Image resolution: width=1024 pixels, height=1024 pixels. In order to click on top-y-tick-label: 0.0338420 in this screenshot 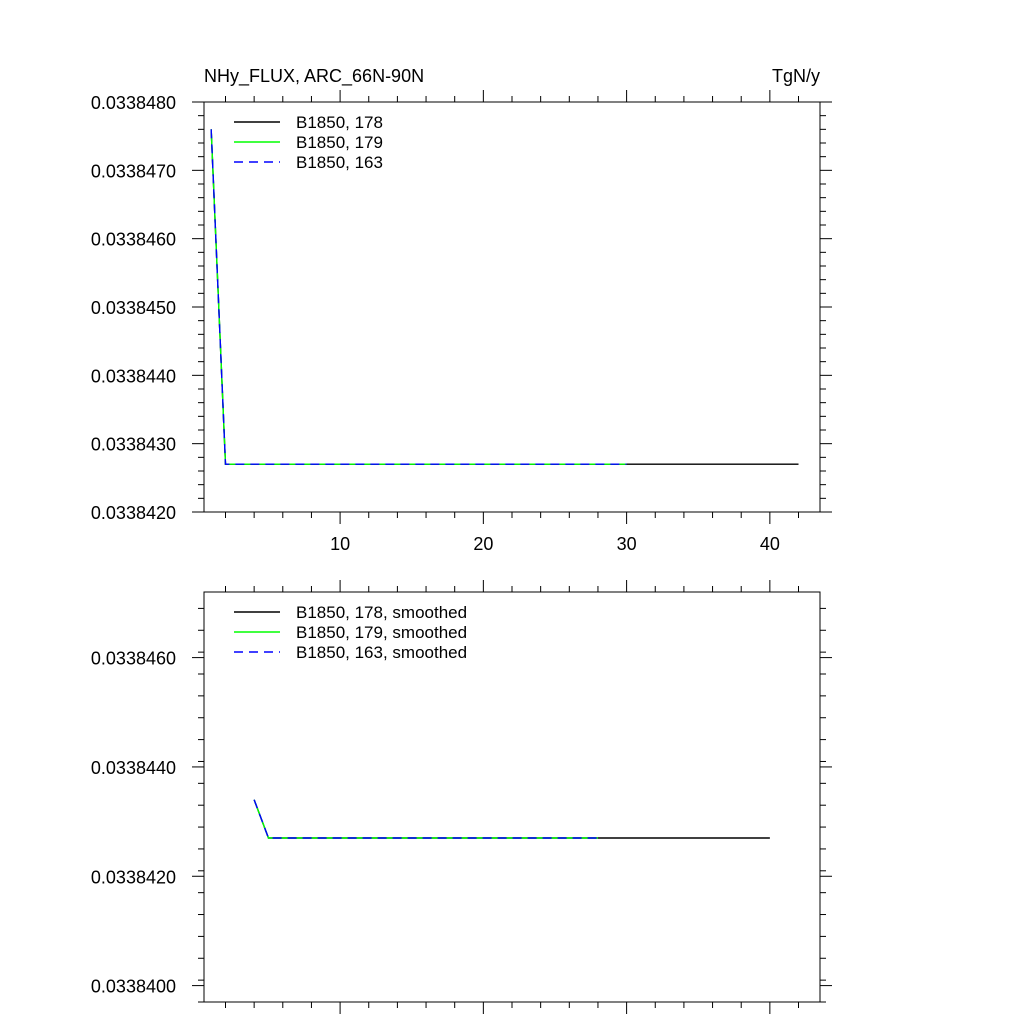, I will do `click(133, 513)`.